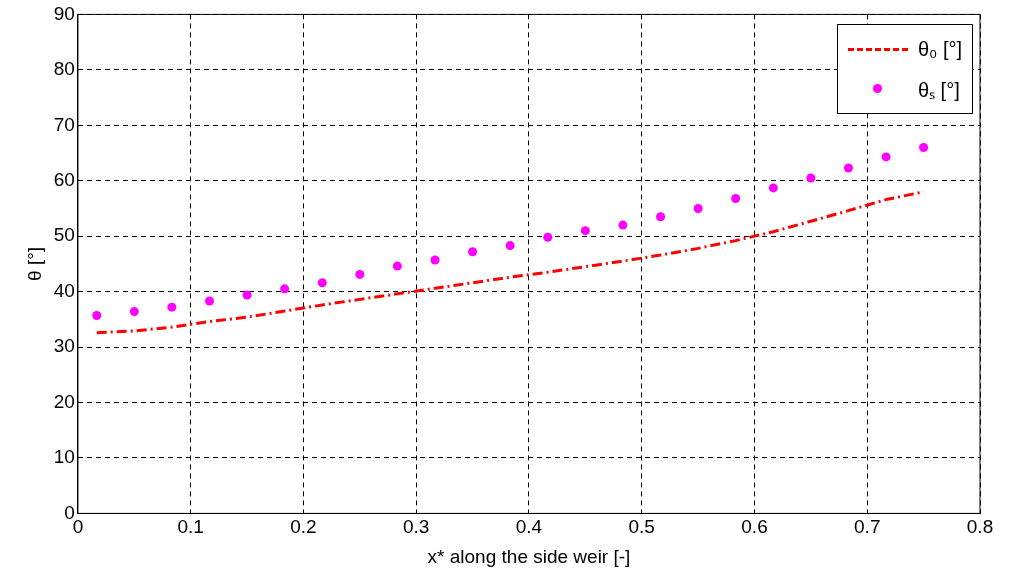 Image resolution: width=1015 pixels, height=579 pixels. What do you see at coordinates (34, 263) in the screenshot?
I see `y-axis-title: θ [°]` at bounding box center [34, 263].